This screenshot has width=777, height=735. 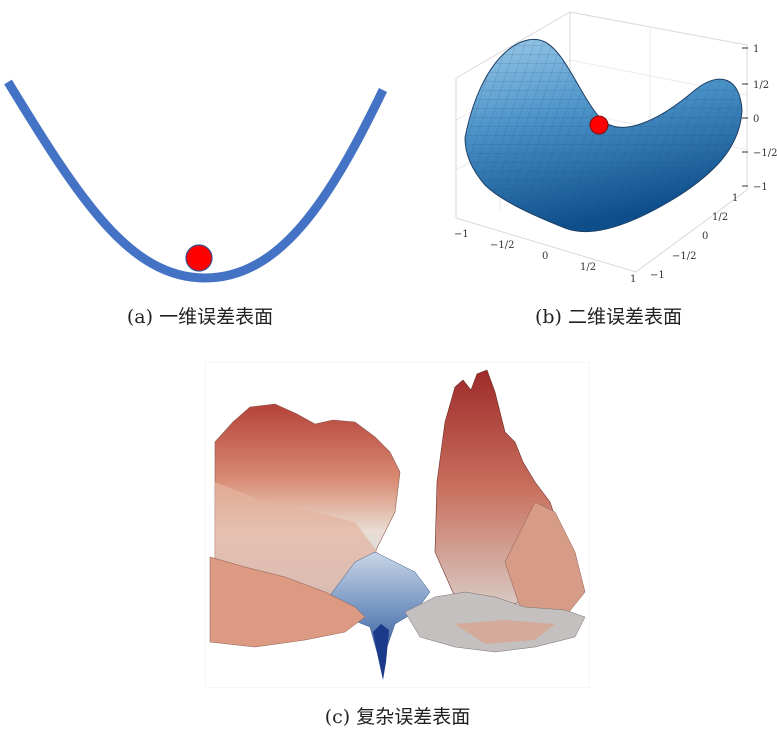 What do you see at coordinates (756, 49) in the screenshot?
I see `z-tick-1: 1` at bounding box center [756, 49].